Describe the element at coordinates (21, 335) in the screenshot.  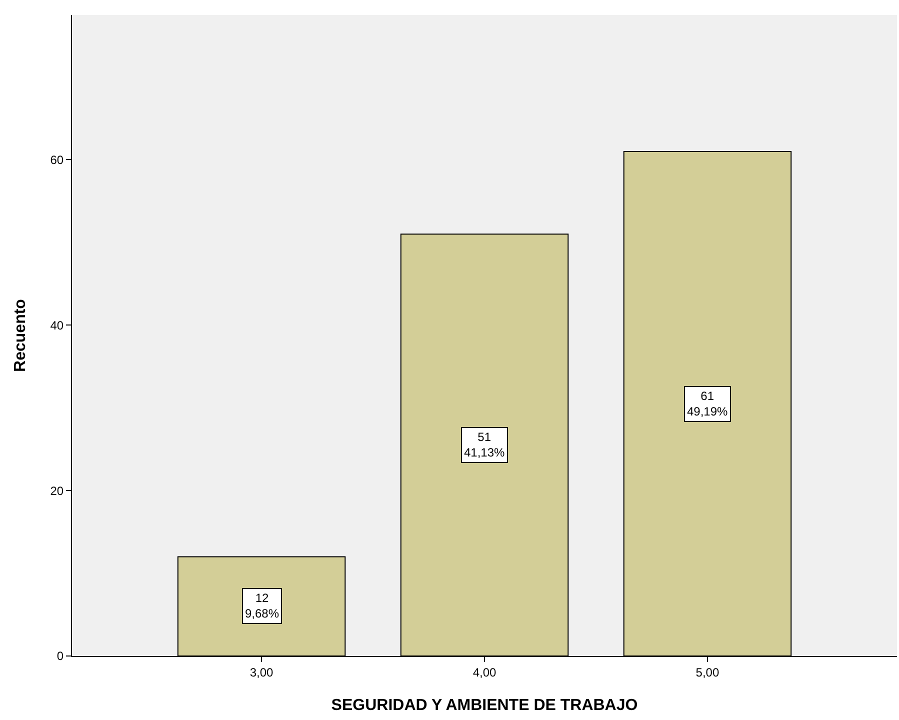
I see `y-axis-title: Recuento` at that location.